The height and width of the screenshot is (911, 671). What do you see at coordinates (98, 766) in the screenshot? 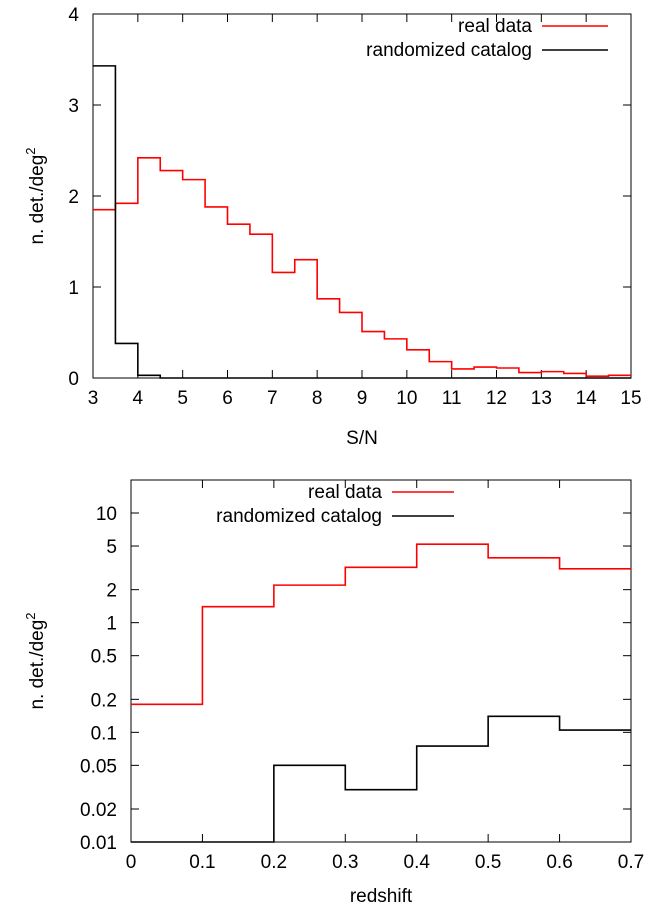
I see `y-tick-label: 0.05` at bounding box center [98, 766].